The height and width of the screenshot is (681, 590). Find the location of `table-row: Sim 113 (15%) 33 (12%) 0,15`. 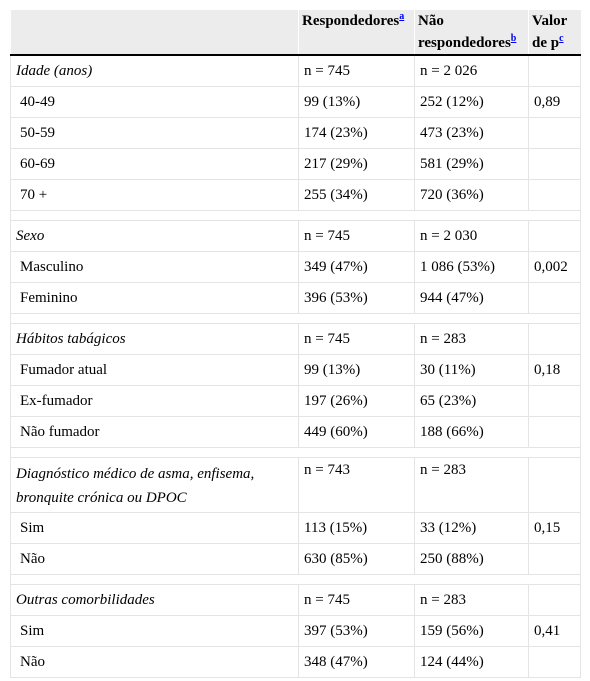

table-row: Sim 113 (15%) 33 (12%) 0,15 is located at coordinates (295, 528).